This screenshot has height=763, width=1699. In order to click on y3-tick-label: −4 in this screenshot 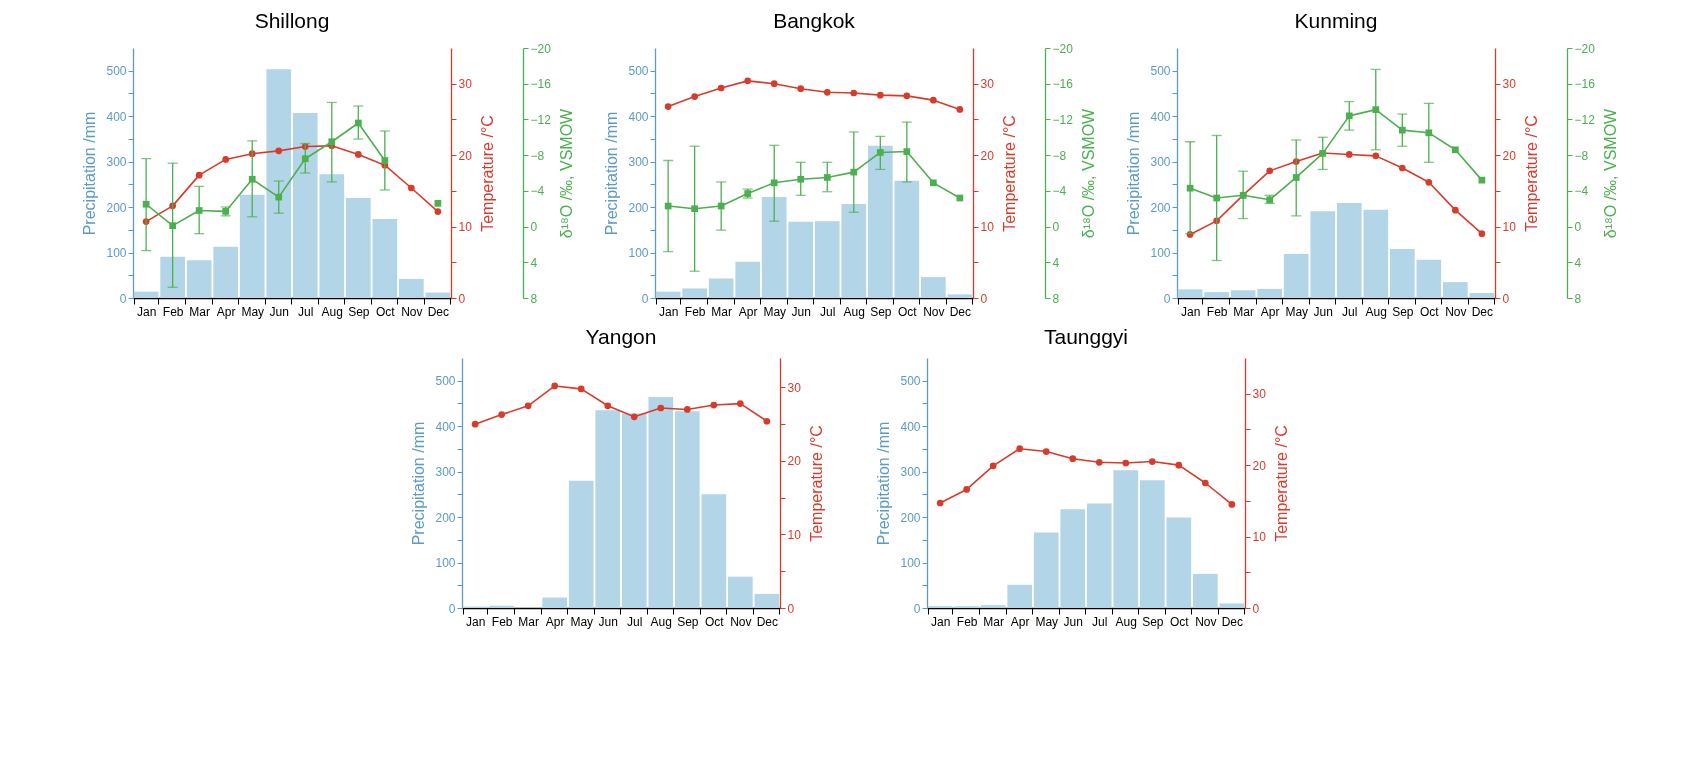, I will do `click(1059, 191)`.